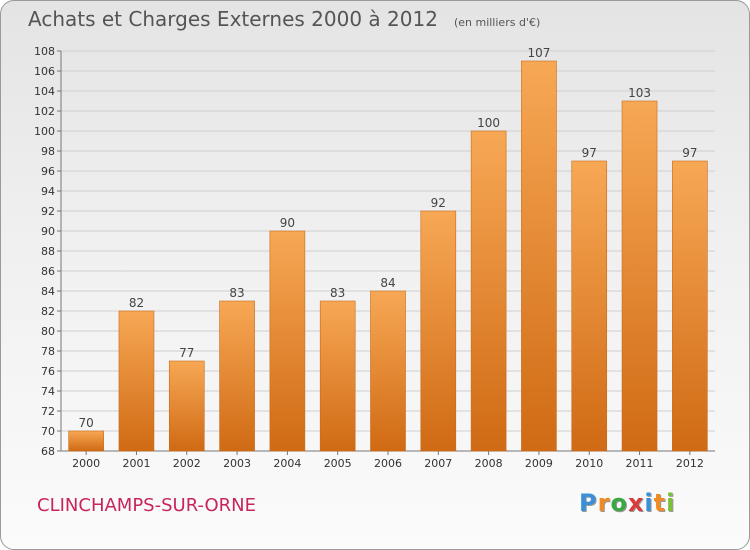 This screenshot has width=750, height=550. Describe the element at coordinates (44, 111) in the screenshot. I see `y-tick-label: 102` at that location.